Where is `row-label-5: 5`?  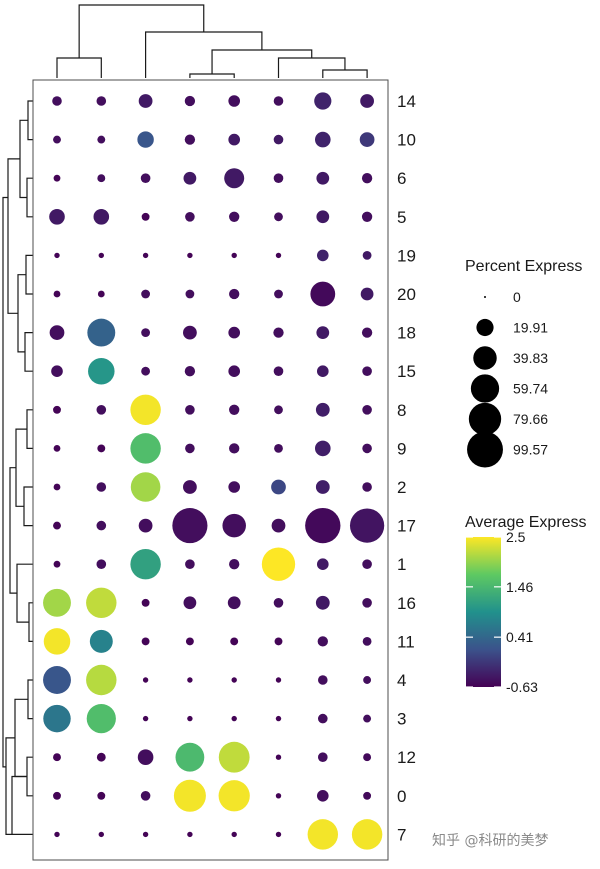 row-label-5: 5 is located at coordinates (401, 217).